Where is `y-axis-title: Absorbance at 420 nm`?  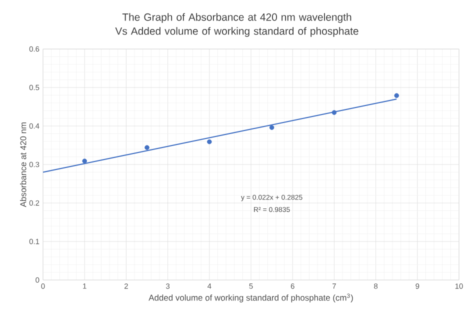
y-axis-title: Absorbance at 420 nm is located at coordinates (23, 165).